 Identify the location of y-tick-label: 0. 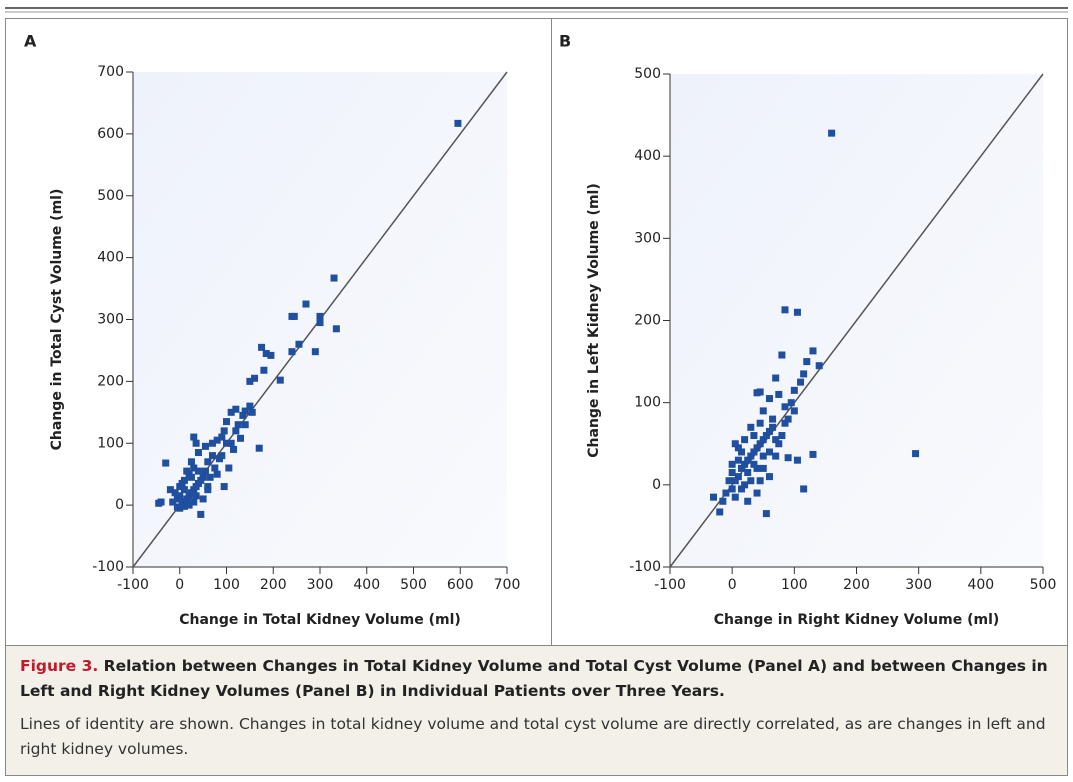
(656, 485).